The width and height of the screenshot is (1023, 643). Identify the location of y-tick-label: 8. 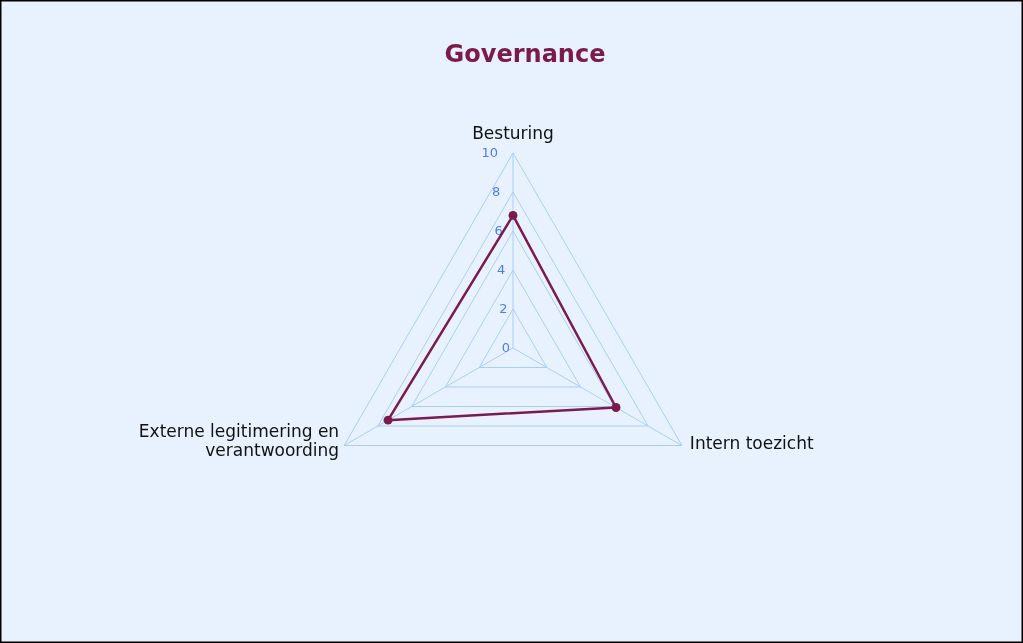
(496, 191).